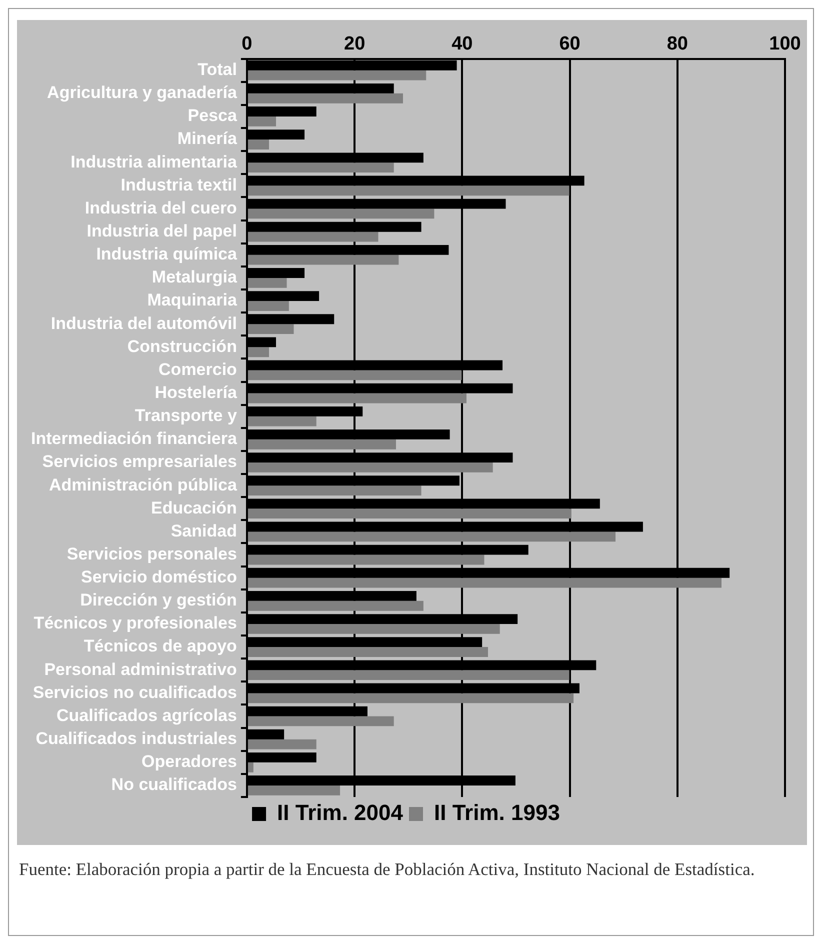 The height and width of the screenshot is (944, 822). I want to click on y-tick-label: Intermediación financiera, so click(134, 438).